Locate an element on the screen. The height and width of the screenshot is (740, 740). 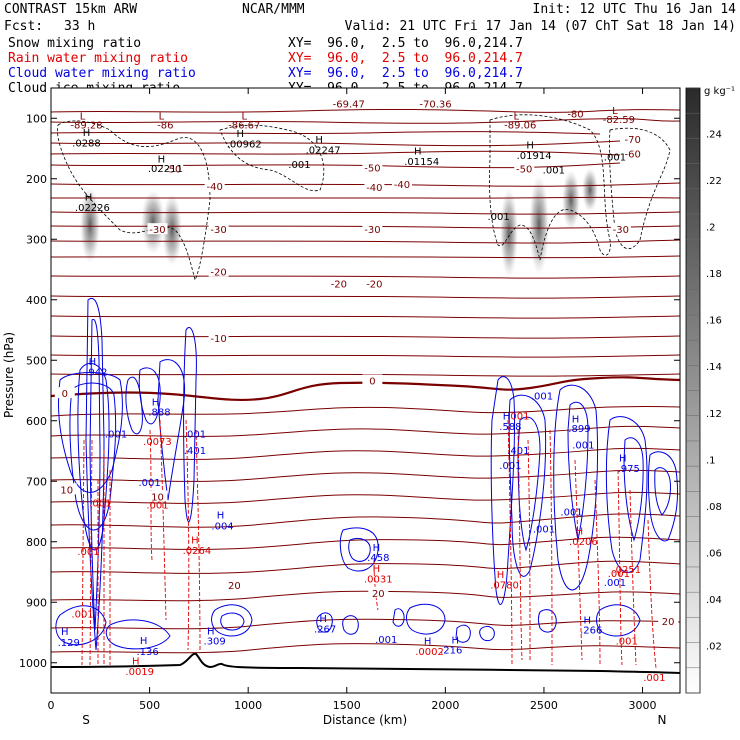
y-axis-label: Pressure (hPa) is located at coordinates (9, 375).